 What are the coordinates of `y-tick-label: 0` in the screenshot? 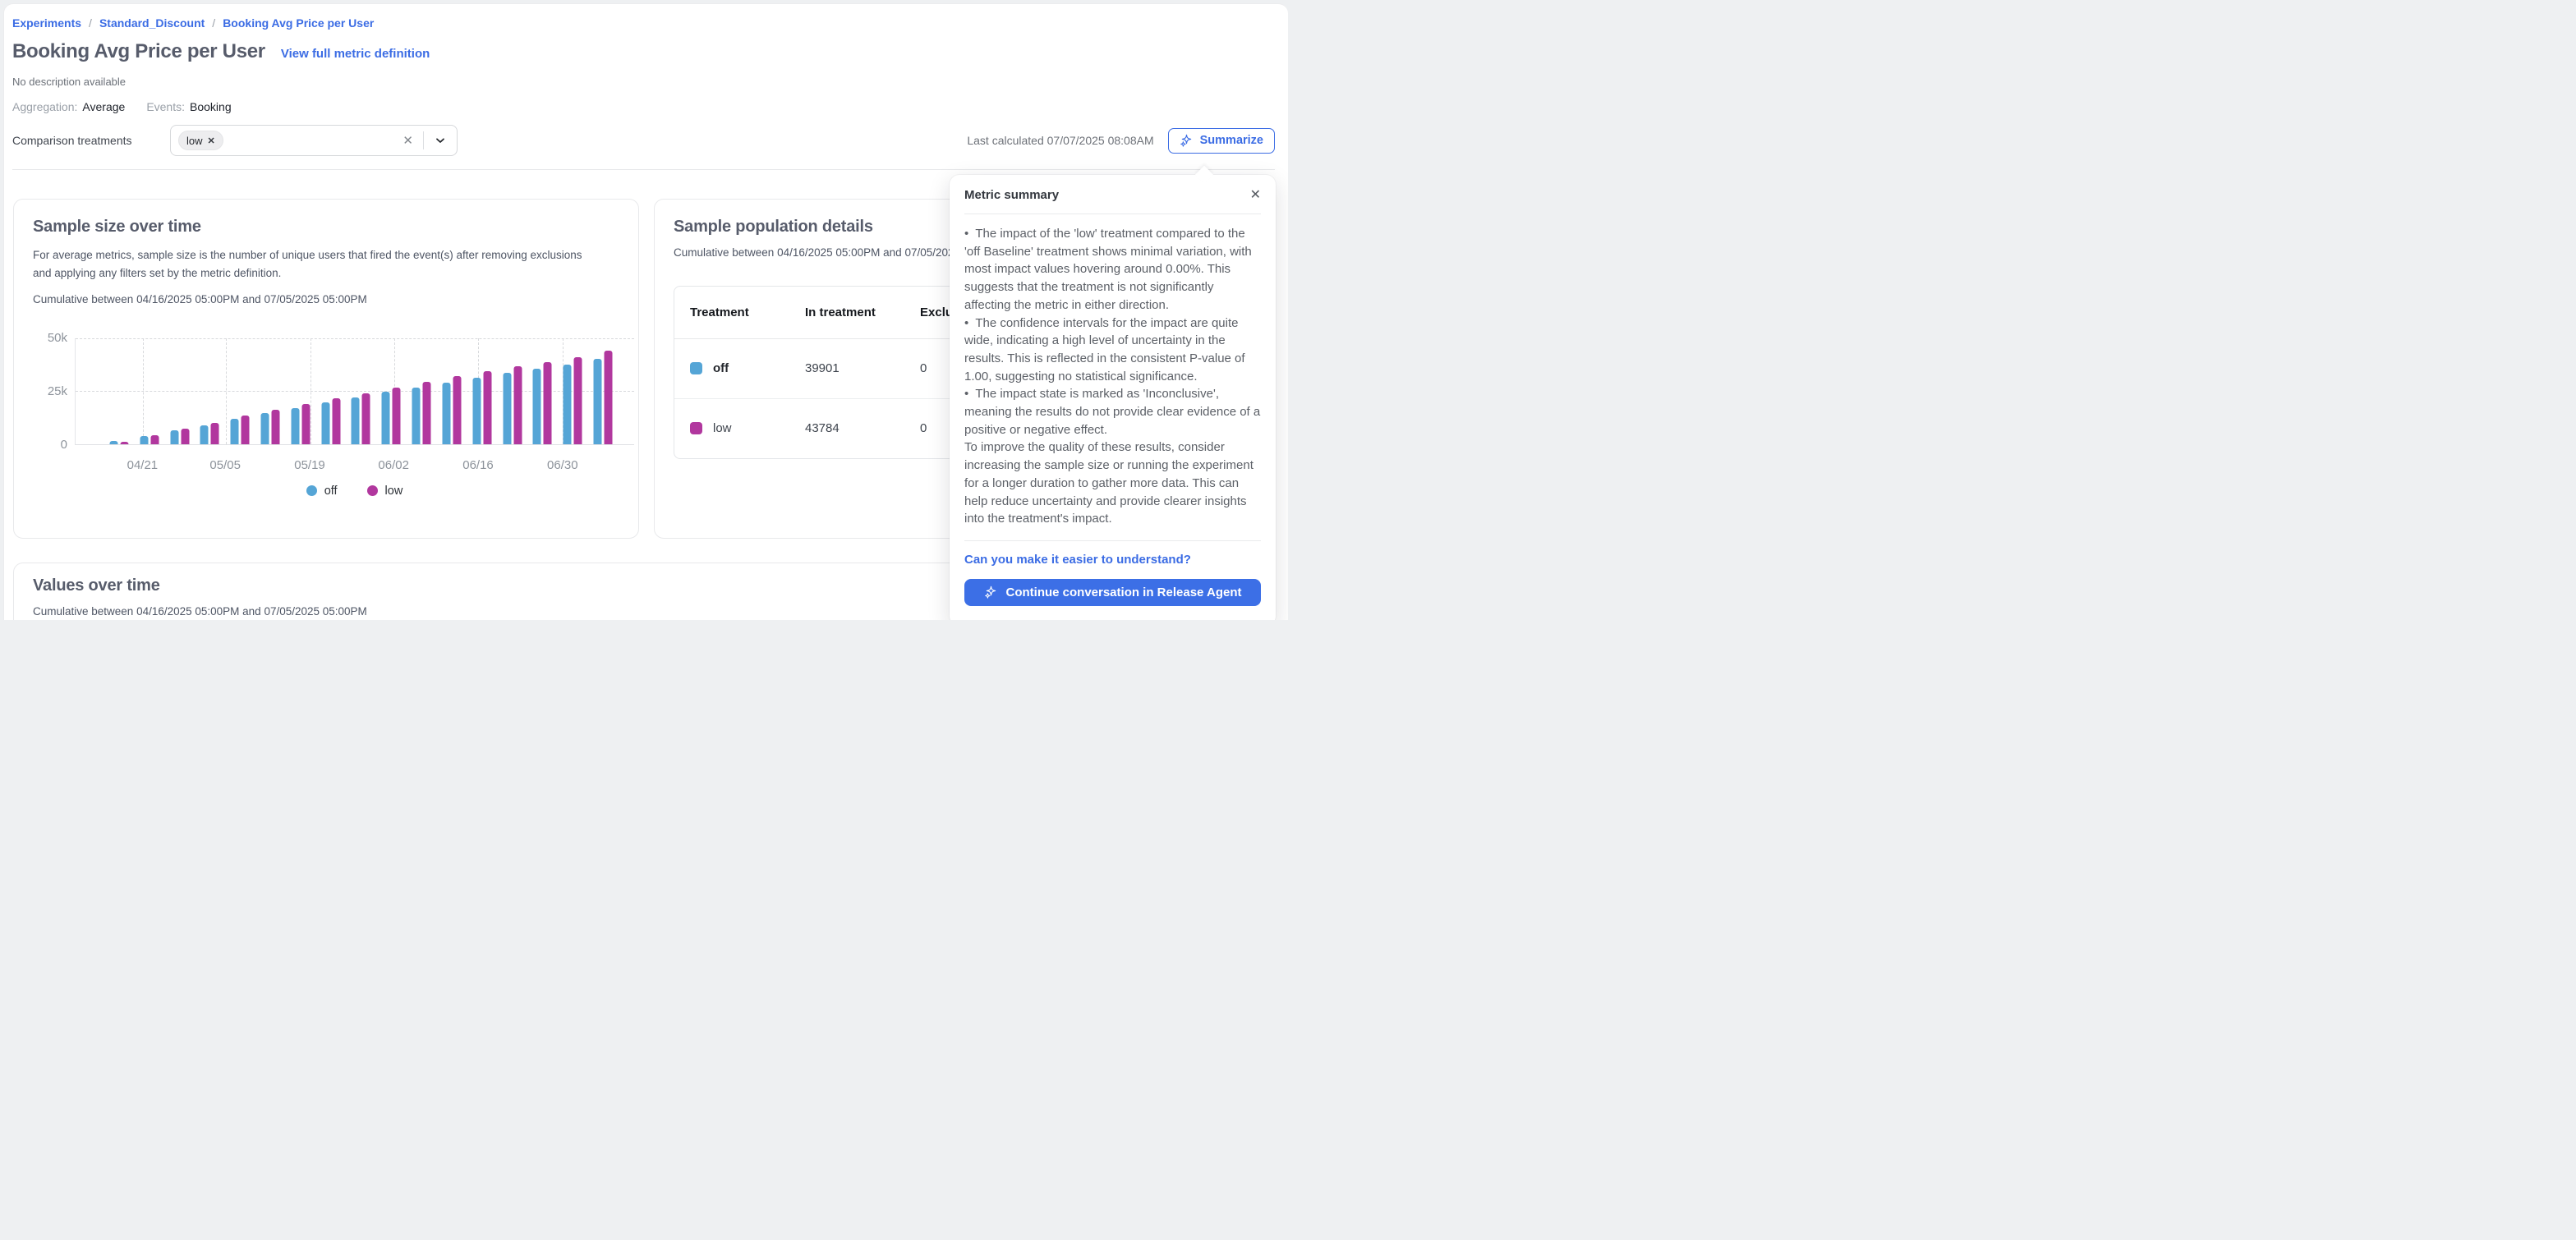 It's located at (64, 444).